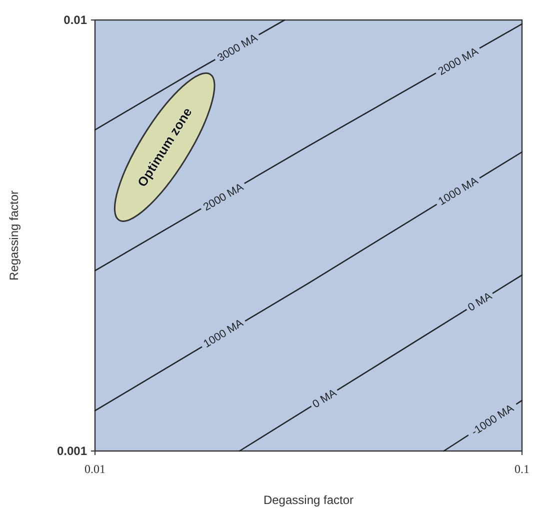 The image size is (536, 510). I want to click on text: -1000 MA, so click(493, 420).